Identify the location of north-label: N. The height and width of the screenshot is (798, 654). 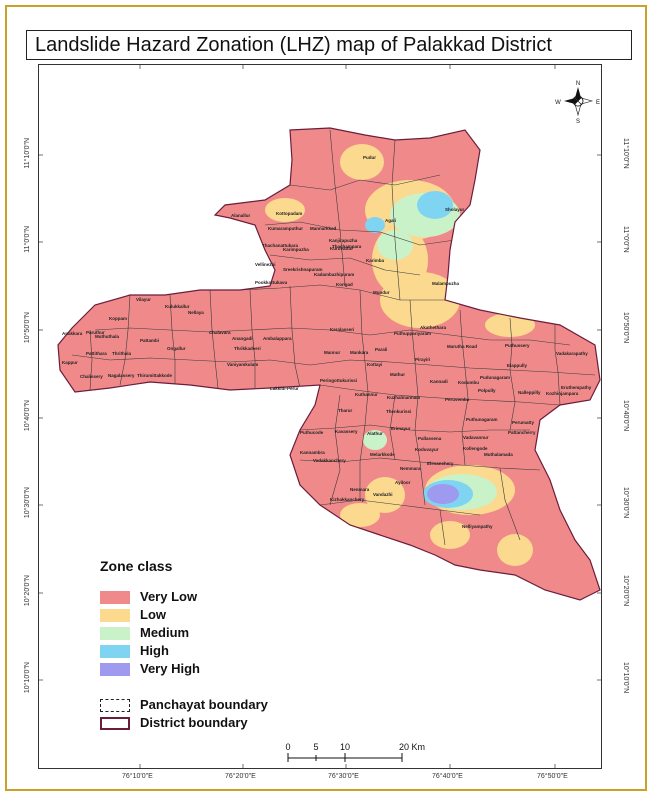
(578, 84).